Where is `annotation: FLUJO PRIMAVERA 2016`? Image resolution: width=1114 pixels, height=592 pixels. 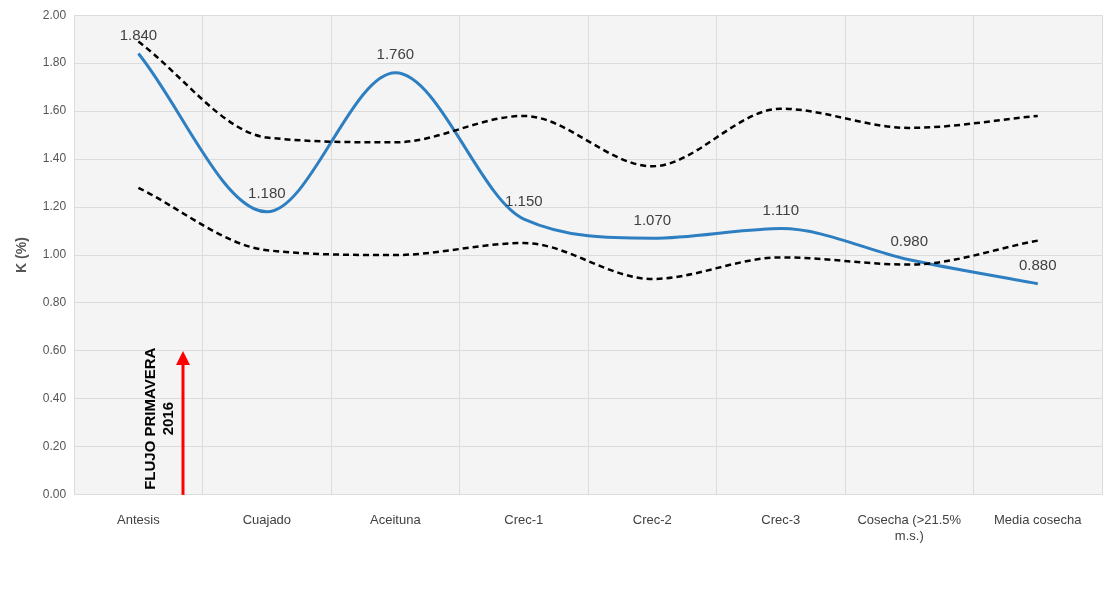
annotation: FLUJO PRIMAVERA 2016 is located at coordinates (159, 418).